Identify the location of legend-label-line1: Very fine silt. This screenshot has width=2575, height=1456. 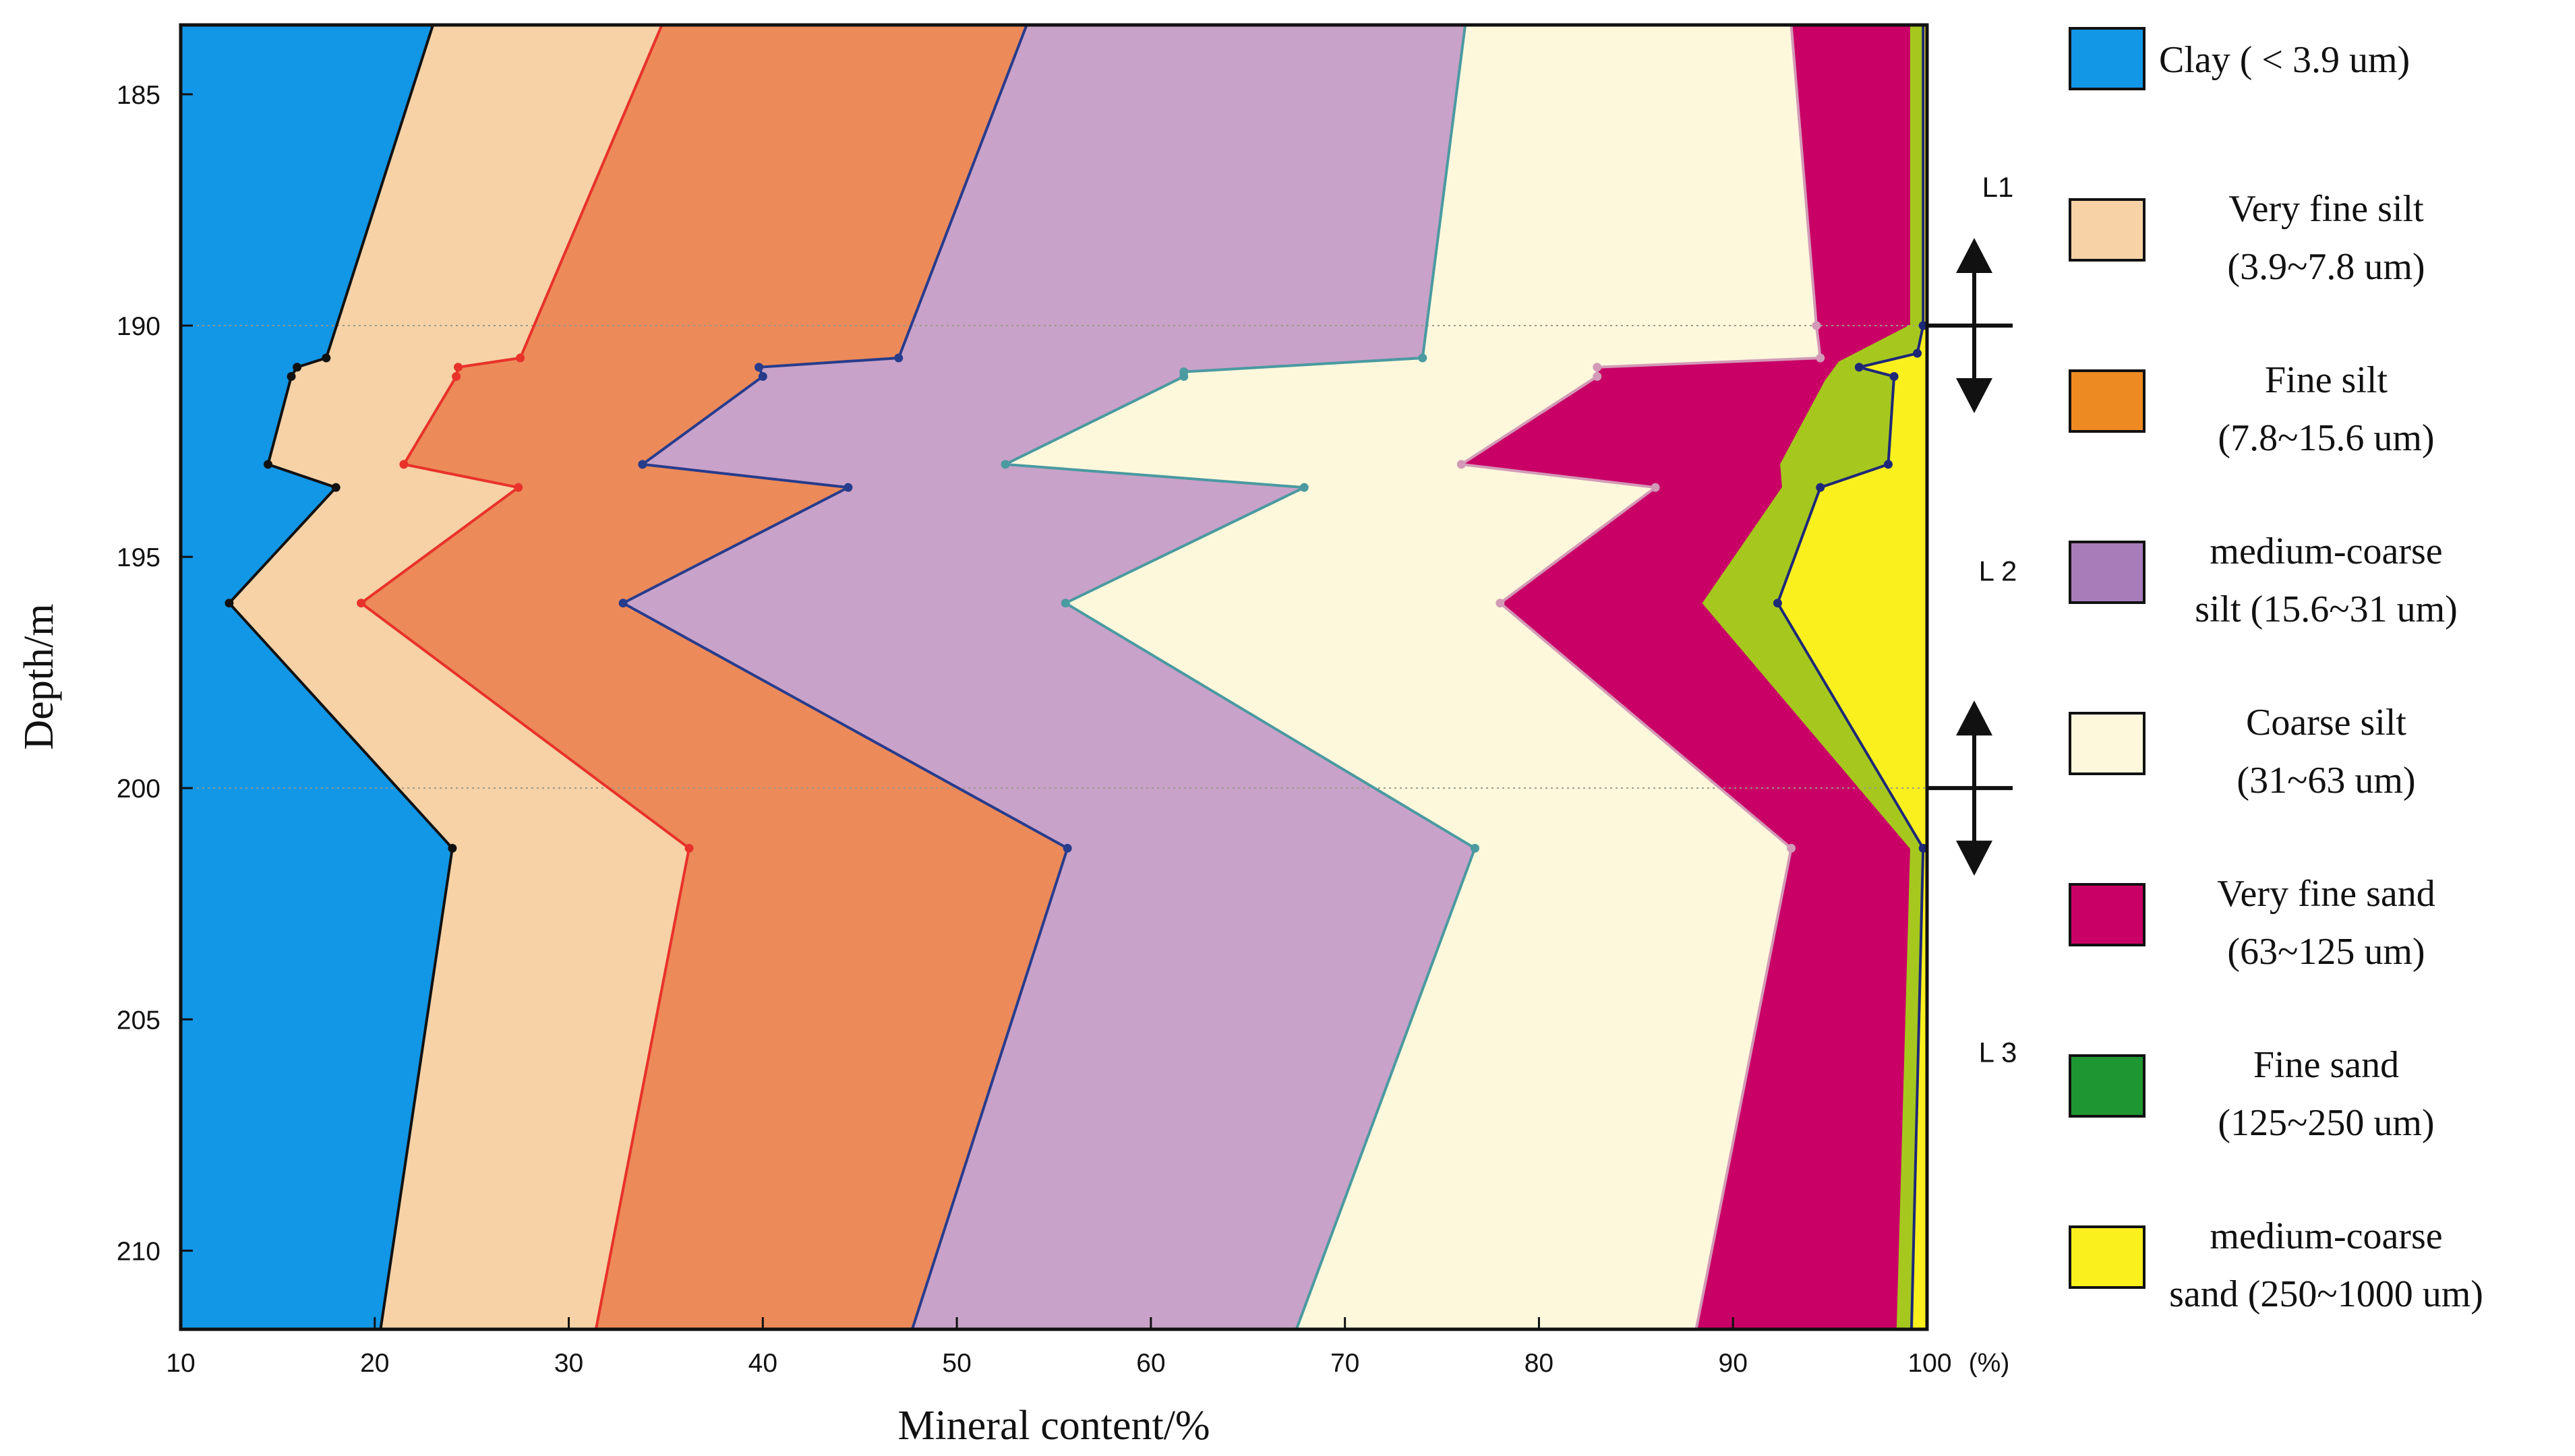
(2326, 209).